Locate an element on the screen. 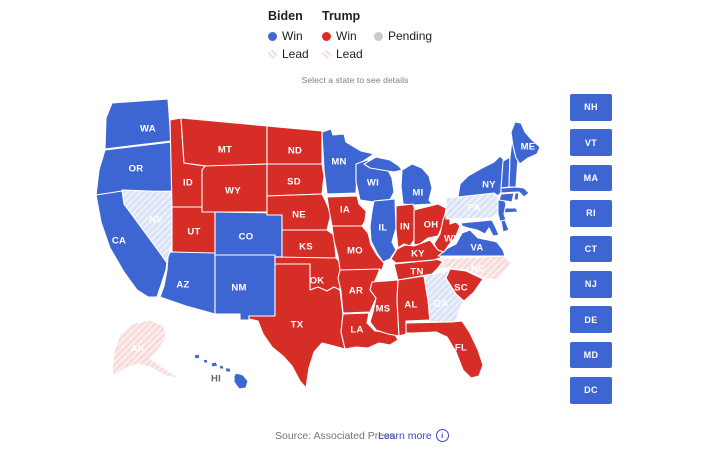 The height and width of the screenshot is (452, 720). biden-legend-header: Biden is located at coordinates (285, 16).